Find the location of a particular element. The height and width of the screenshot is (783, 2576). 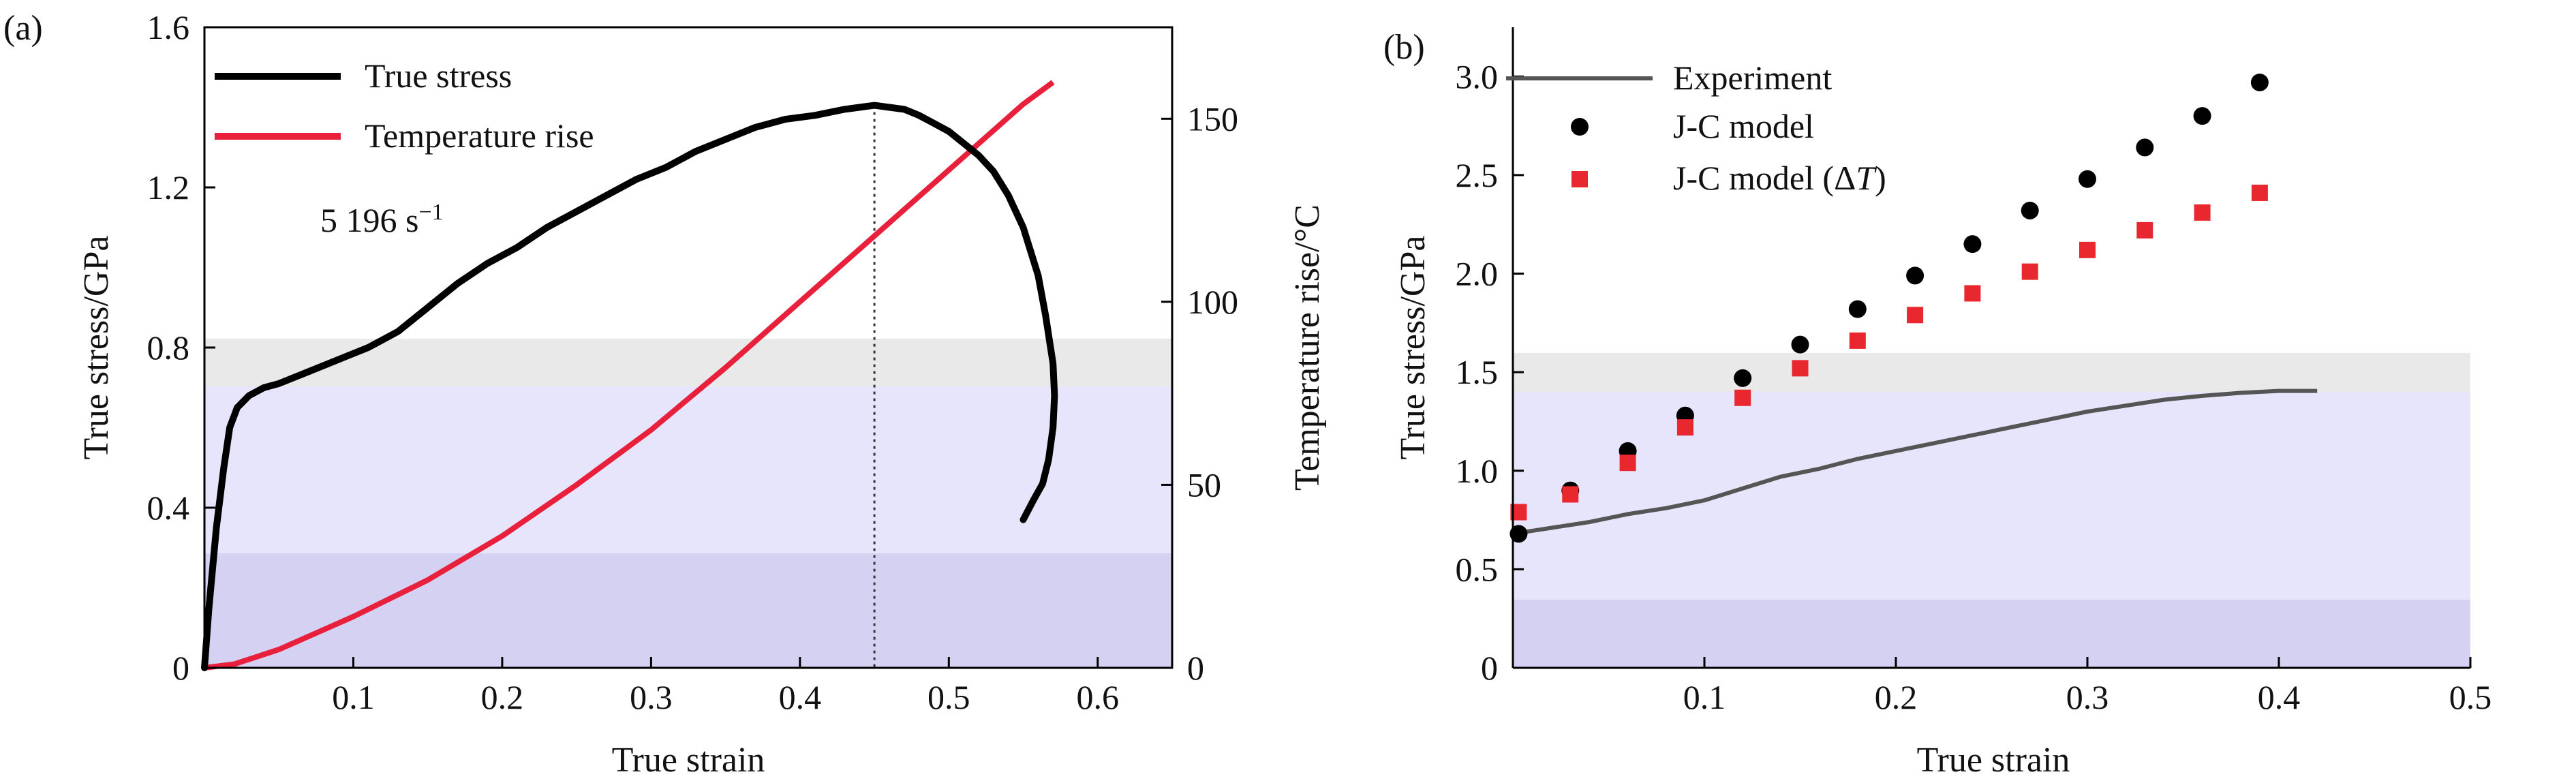

legend-label-experiment: Experiment is located at coordinates (1753, 78).